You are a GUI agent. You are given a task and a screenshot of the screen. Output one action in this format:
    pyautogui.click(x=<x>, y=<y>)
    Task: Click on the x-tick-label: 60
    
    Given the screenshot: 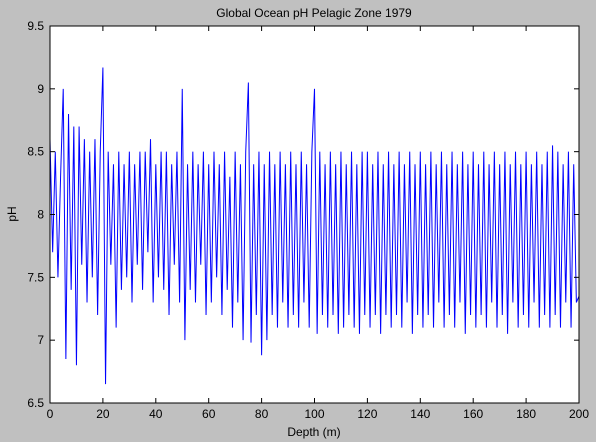 What is the action you would take?
    pyautogui.click(x=209, y=414)
    